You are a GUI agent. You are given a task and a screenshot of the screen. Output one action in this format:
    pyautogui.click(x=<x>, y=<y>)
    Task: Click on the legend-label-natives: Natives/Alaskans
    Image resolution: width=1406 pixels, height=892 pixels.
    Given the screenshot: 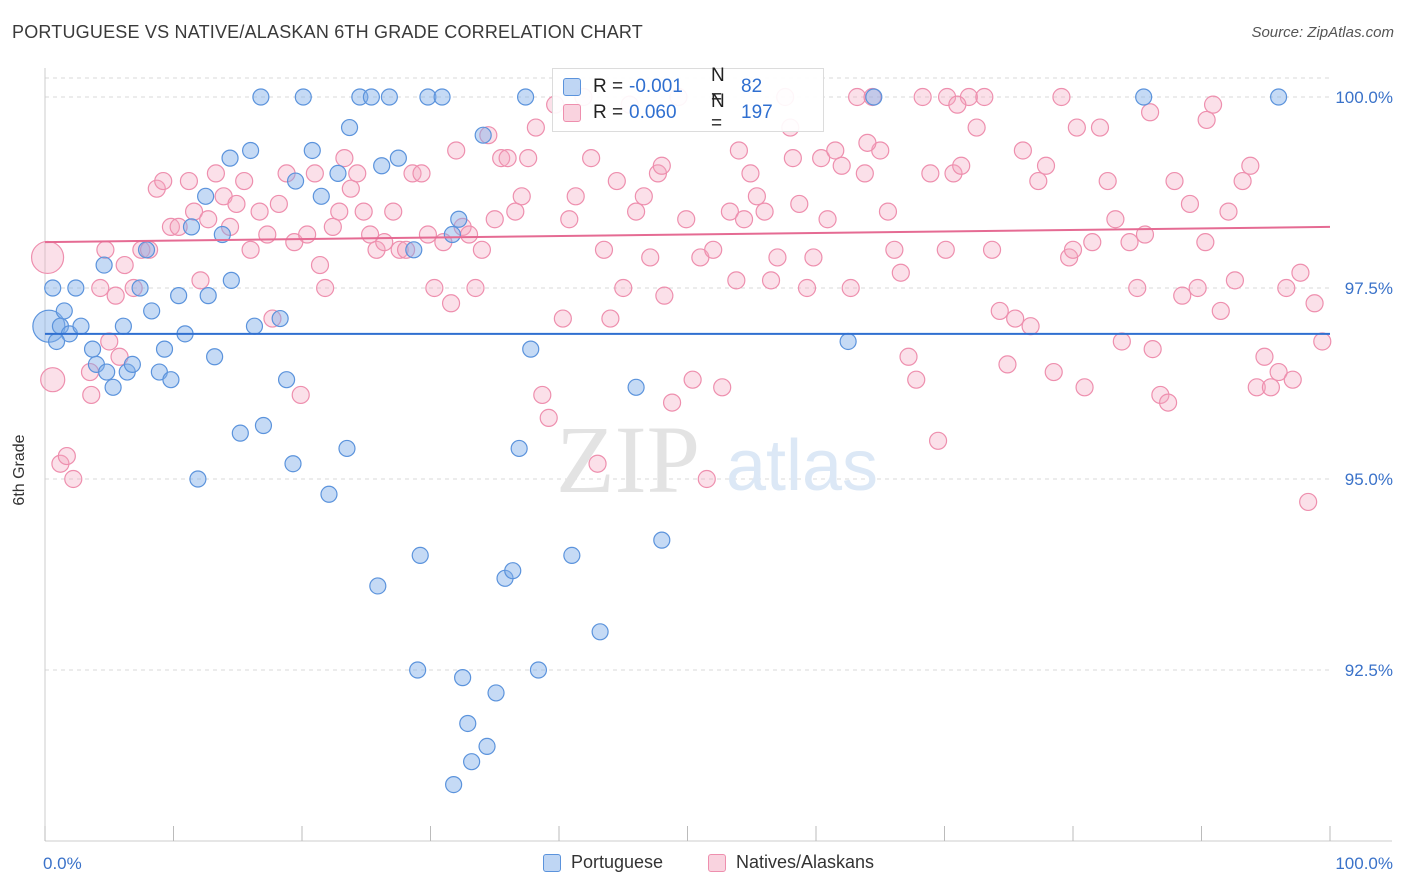 What is the action you would take?
    pyautogui.click(x=805, y=862)
    